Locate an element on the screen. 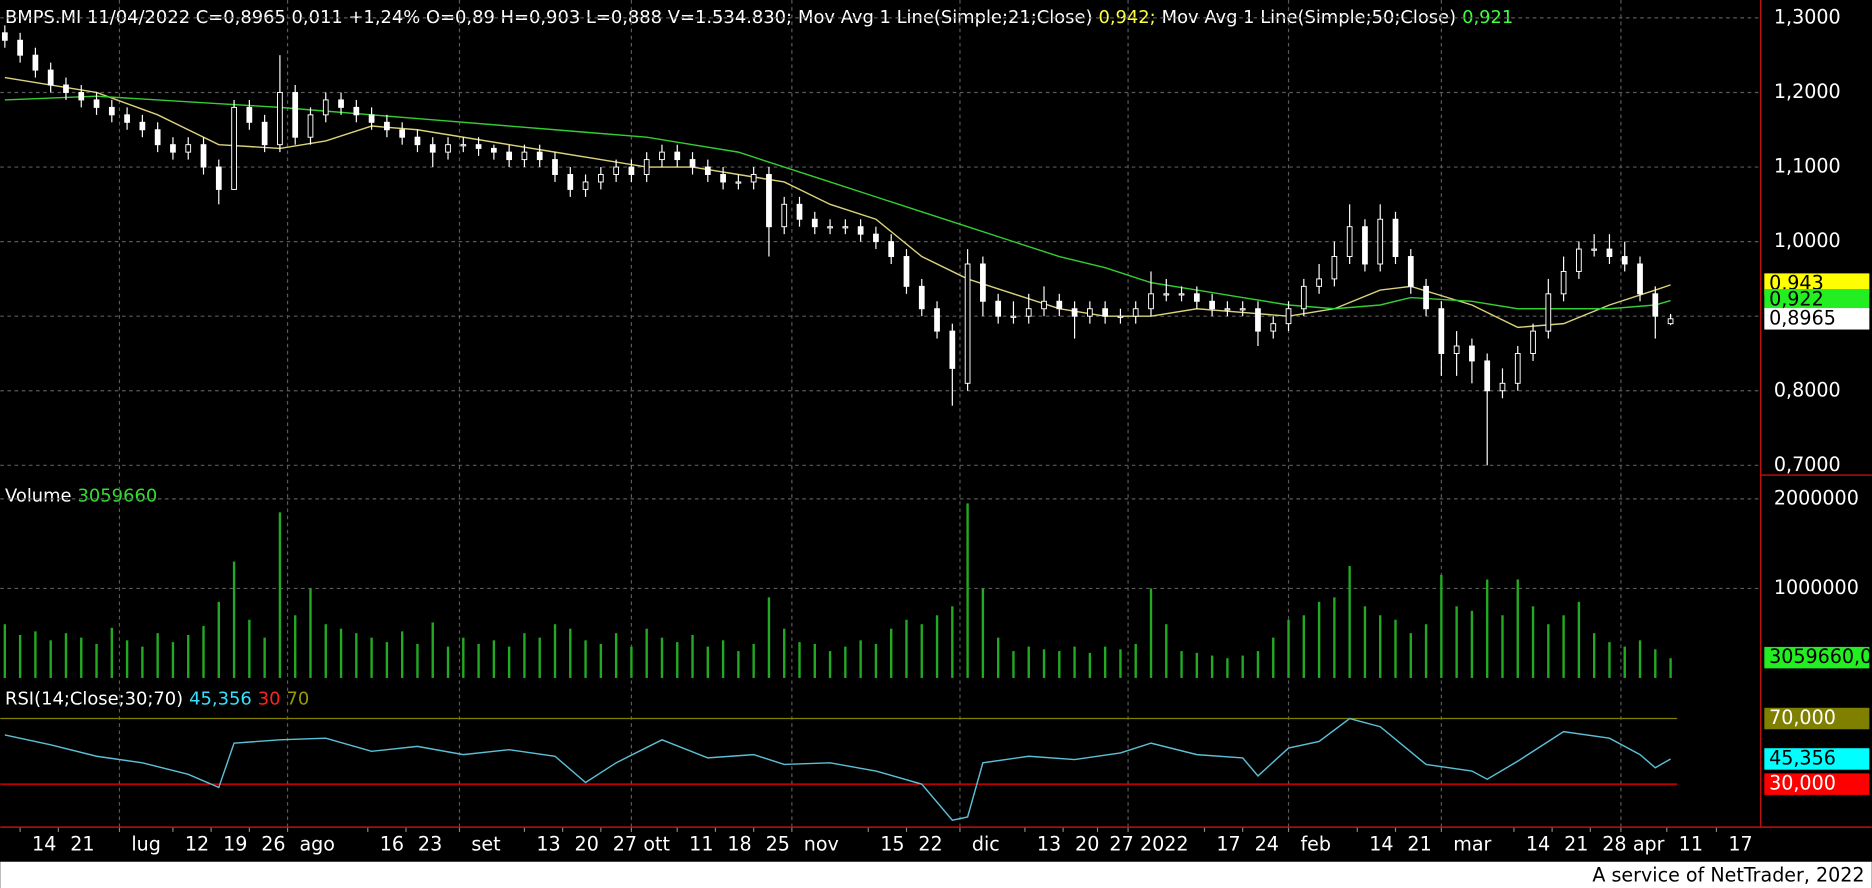 This screenshot has width=1872, height=888. x-tick-label: 27 is located at coordinates (1121, 844).